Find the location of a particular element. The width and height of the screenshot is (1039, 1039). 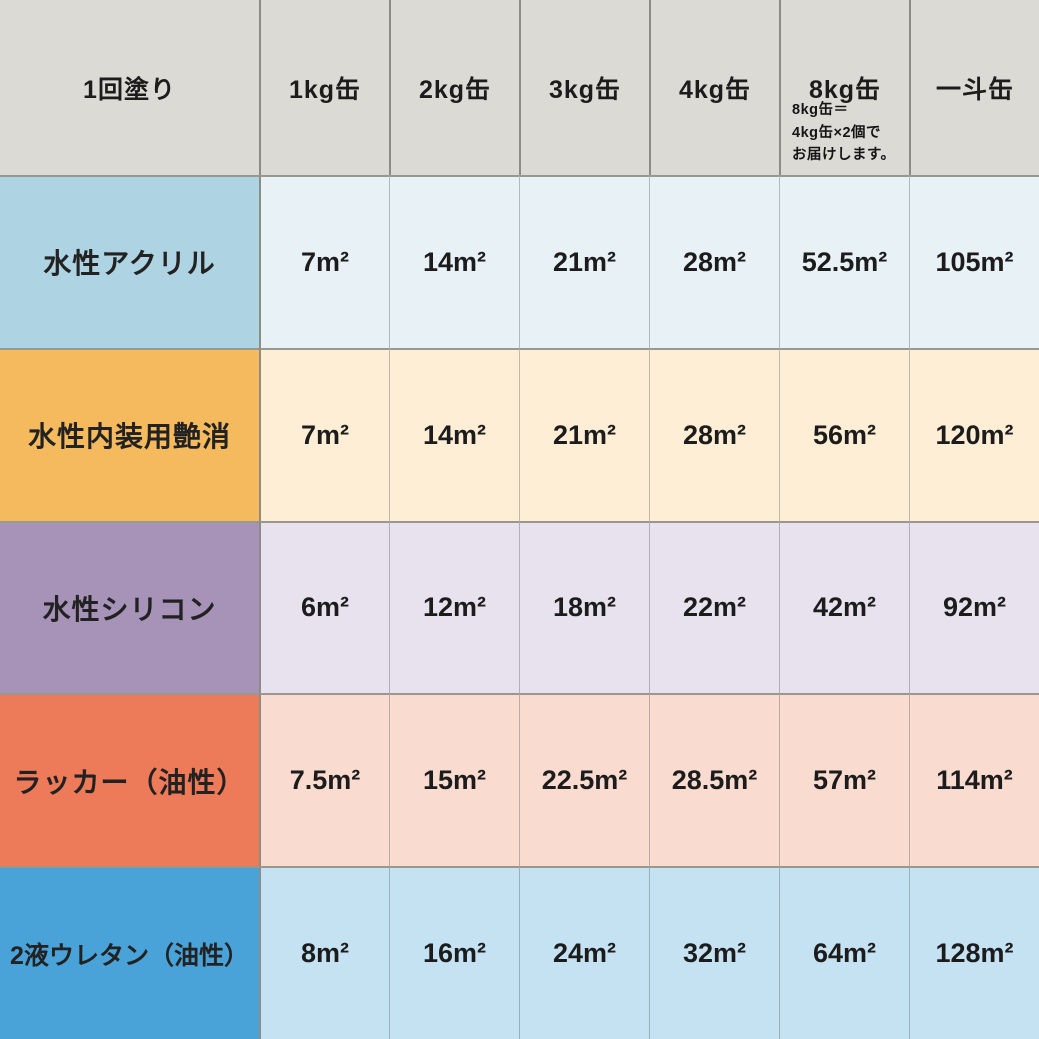

row-label-lacquer-oil: ラッカー（油性） is located at coordinates (129, 780).